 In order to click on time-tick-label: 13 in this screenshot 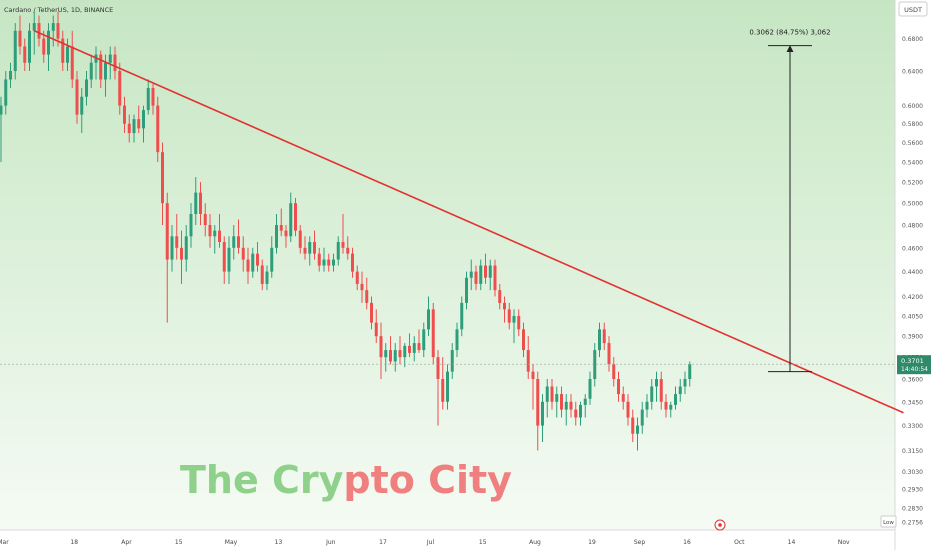, I will do `click(279, 542)`.